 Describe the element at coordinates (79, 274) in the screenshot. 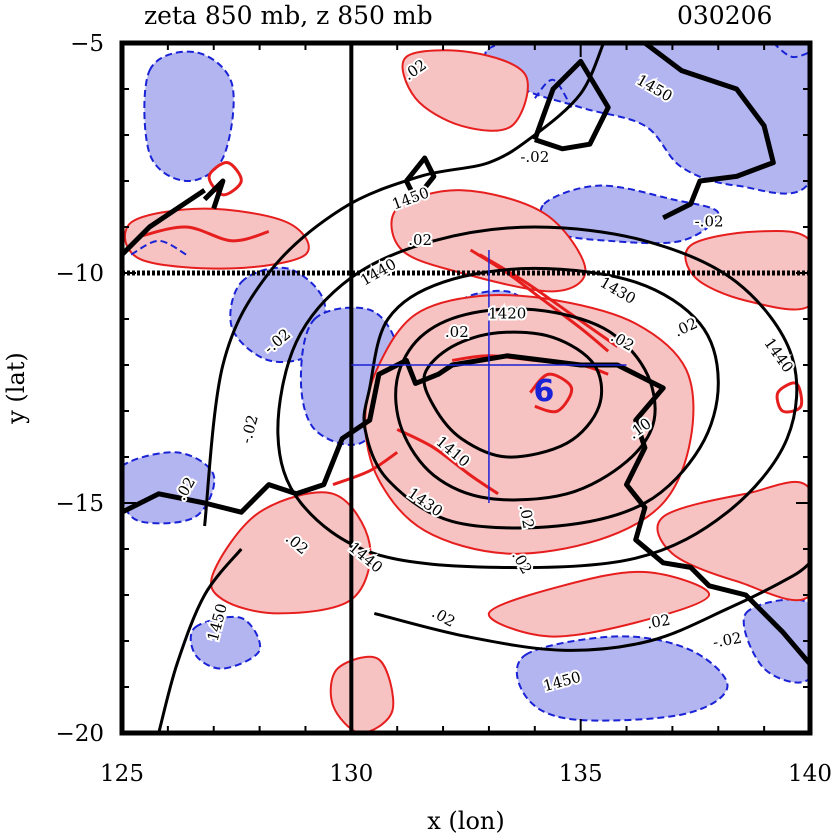

I see `y-tick-label: −10` at that location.